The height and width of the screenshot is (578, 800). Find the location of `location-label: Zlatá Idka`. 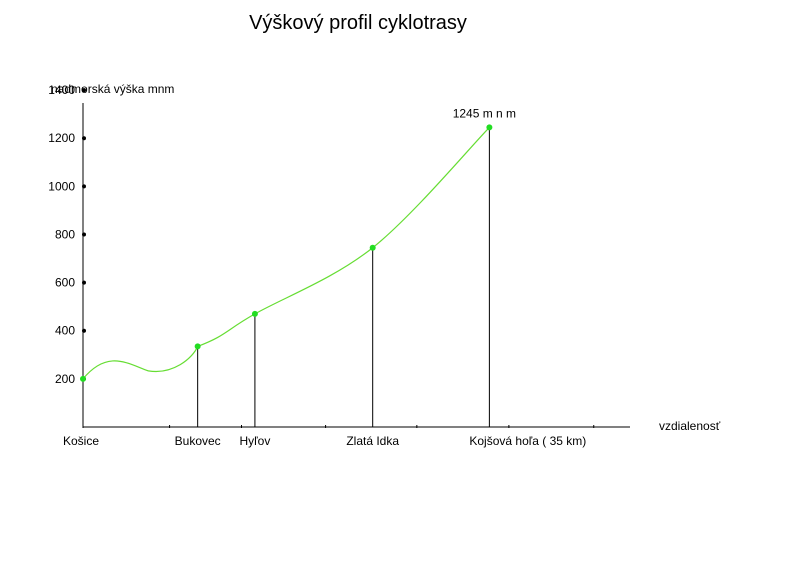

location-label: Zlatá Idka is located at coordinates (372, 441).